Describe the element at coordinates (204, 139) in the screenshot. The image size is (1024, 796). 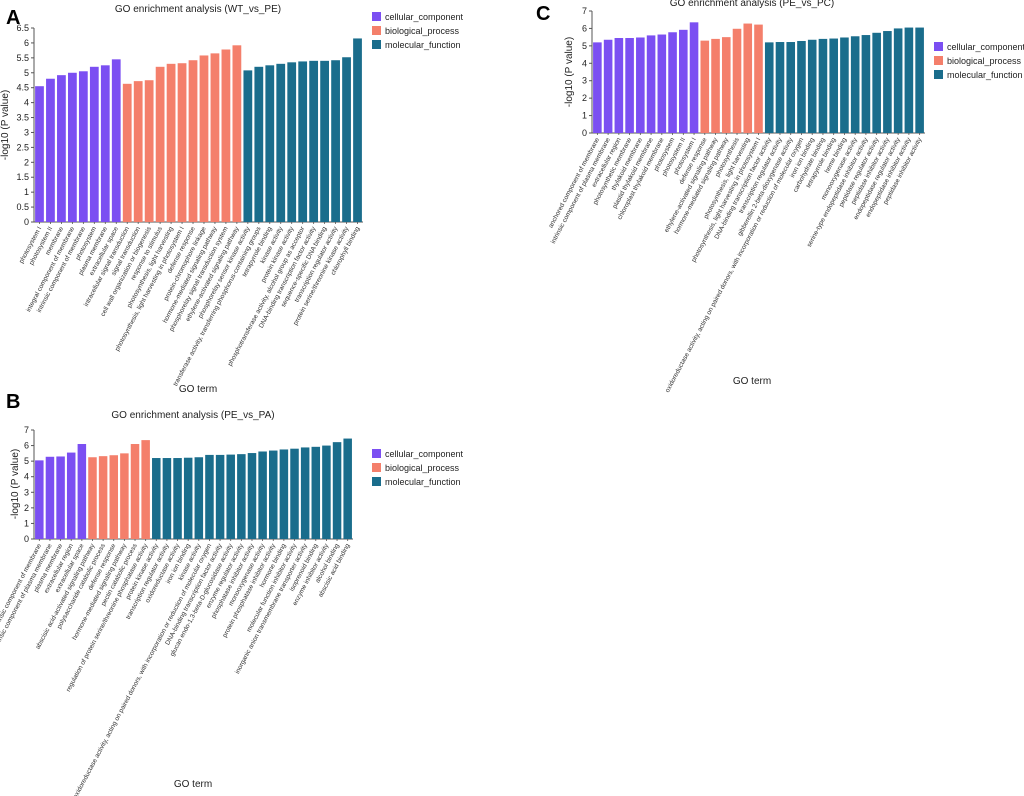
I see `bar-protein-chromophore-linkage` at that location.